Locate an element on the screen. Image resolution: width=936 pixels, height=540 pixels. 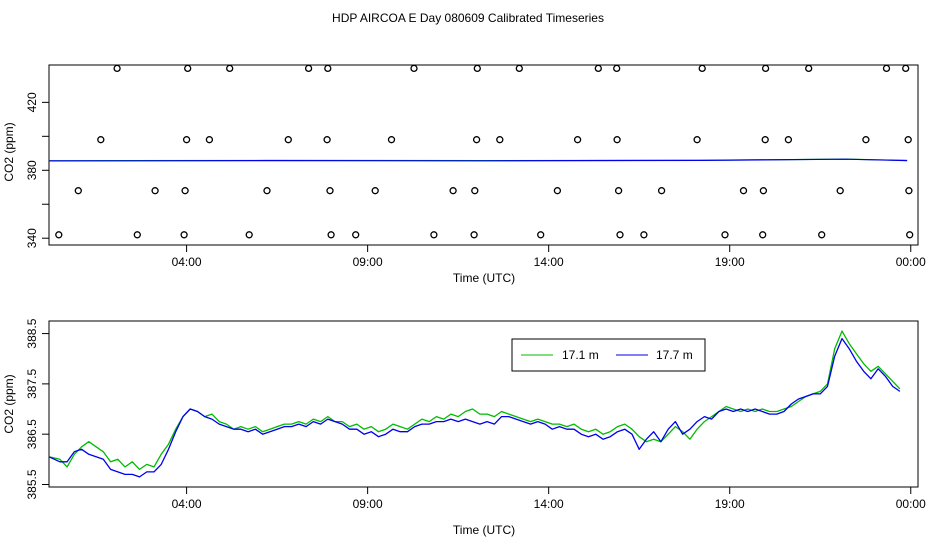
legend: 17.1 m 17.7 m is located at coordinates (608, 355).